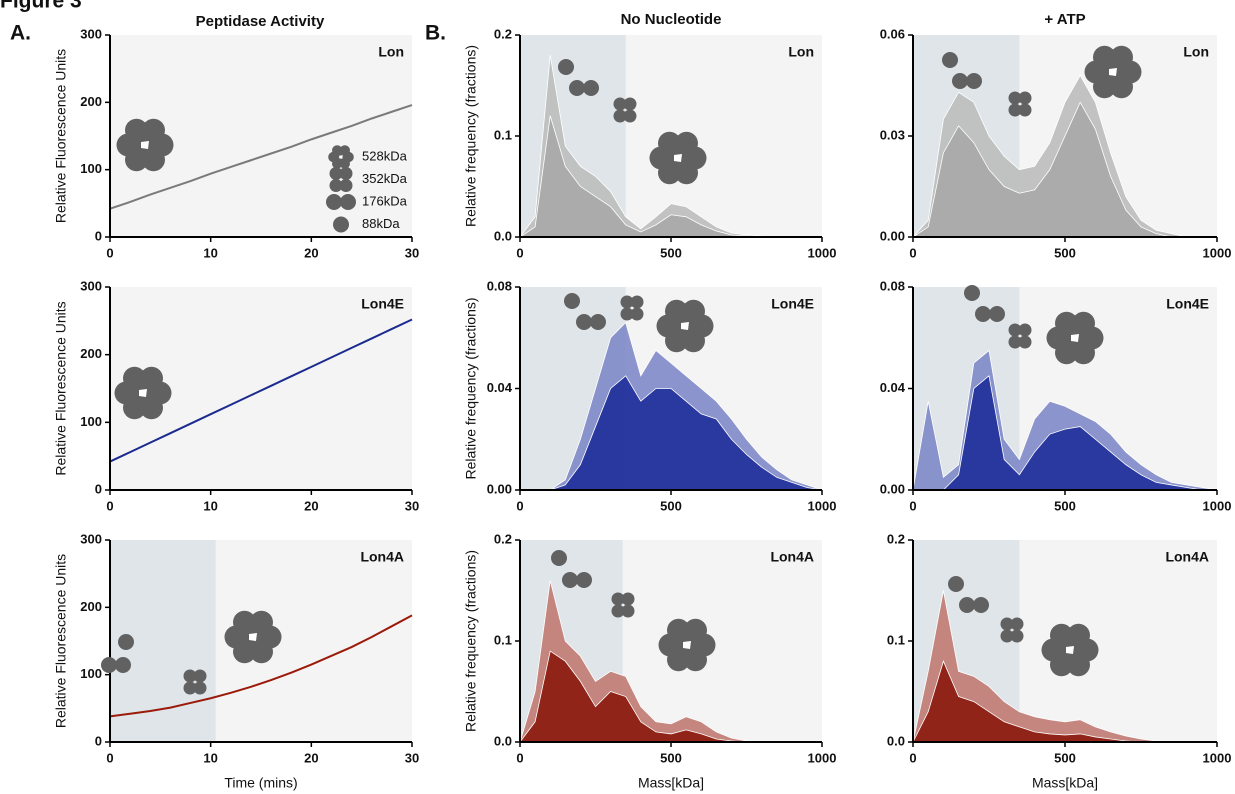  I want to click on panel-label: B., so click(435, 33).